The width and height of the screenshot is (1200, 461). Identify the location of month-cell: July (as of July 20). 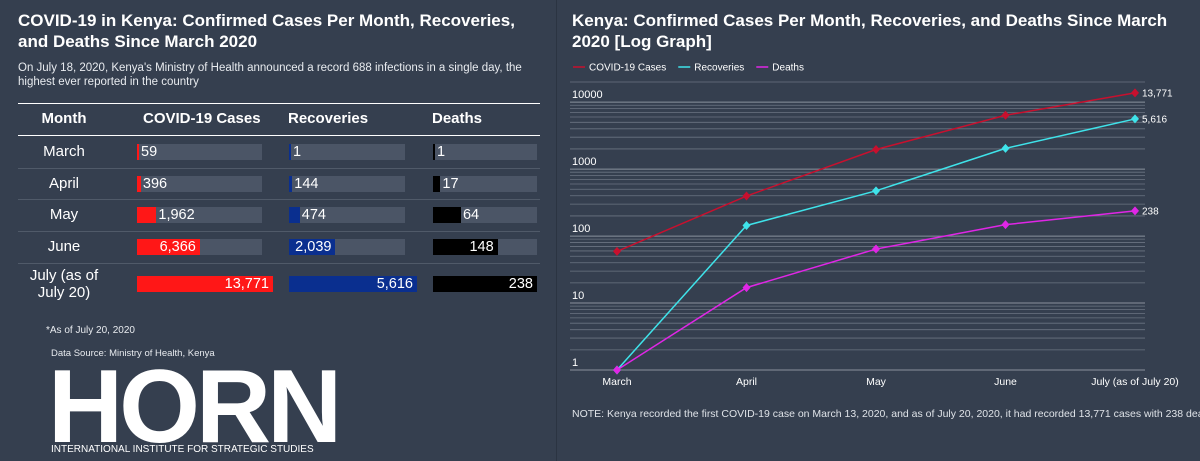
(64, 284).